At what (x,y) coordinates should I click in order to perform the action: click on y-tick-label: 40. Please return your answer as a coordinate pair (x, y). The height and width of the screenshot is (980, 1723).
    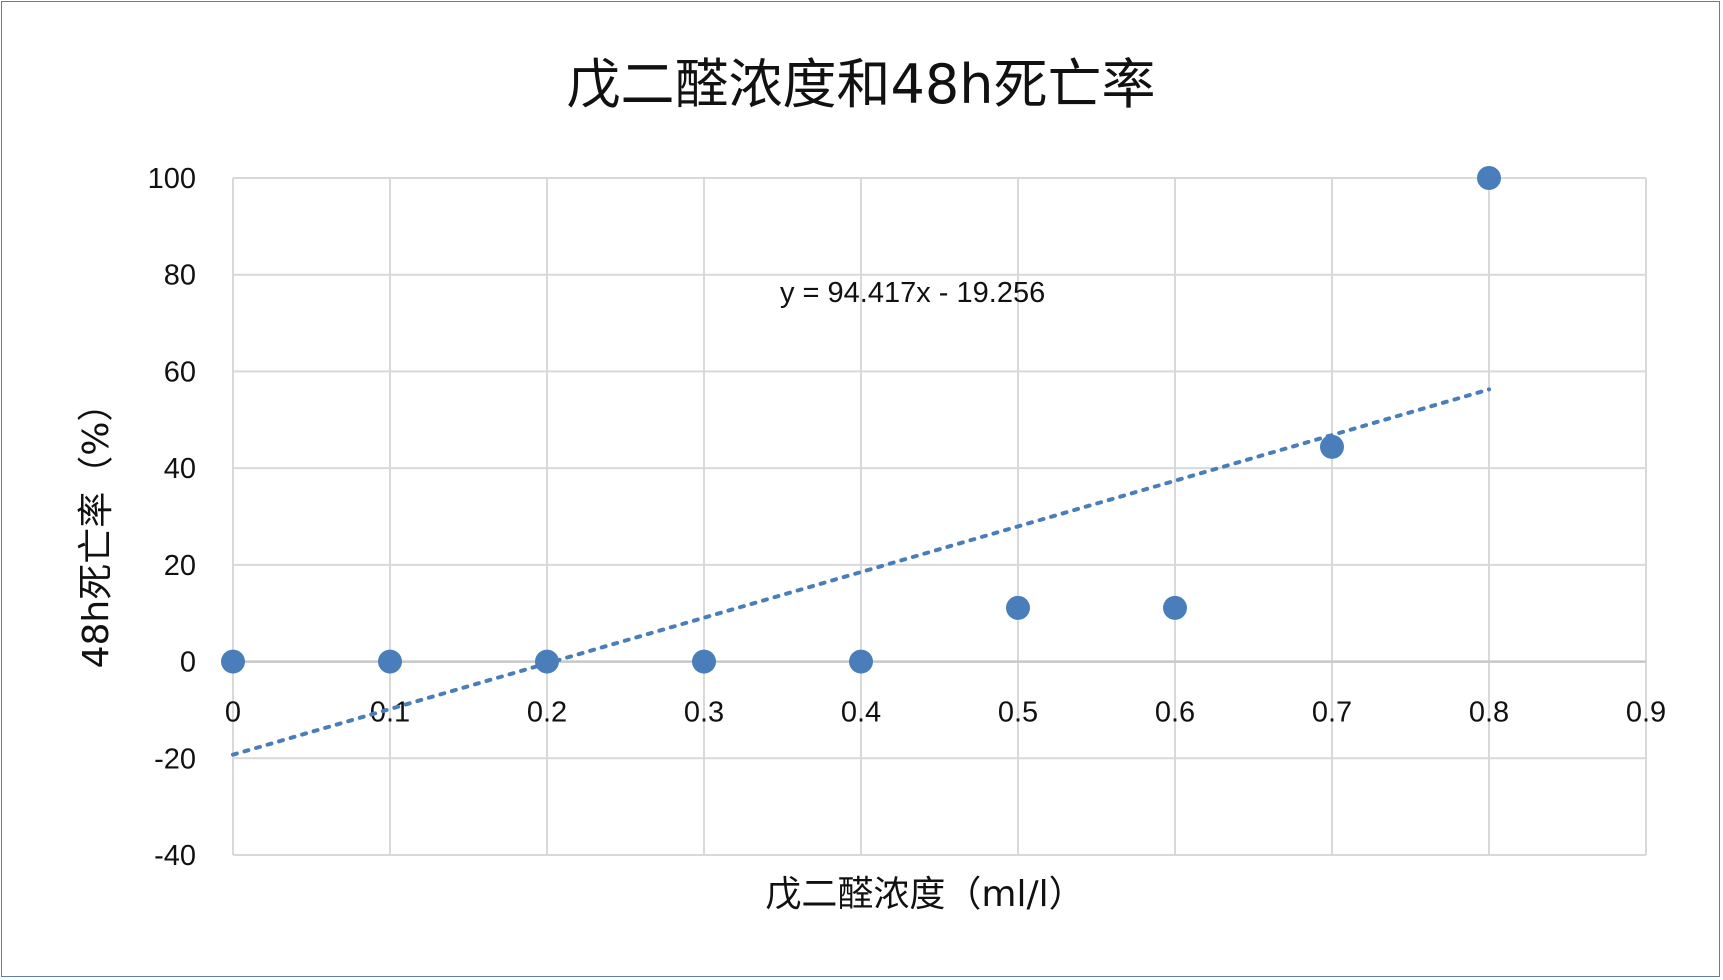
    Looking at the image, I should click on (180, 469).